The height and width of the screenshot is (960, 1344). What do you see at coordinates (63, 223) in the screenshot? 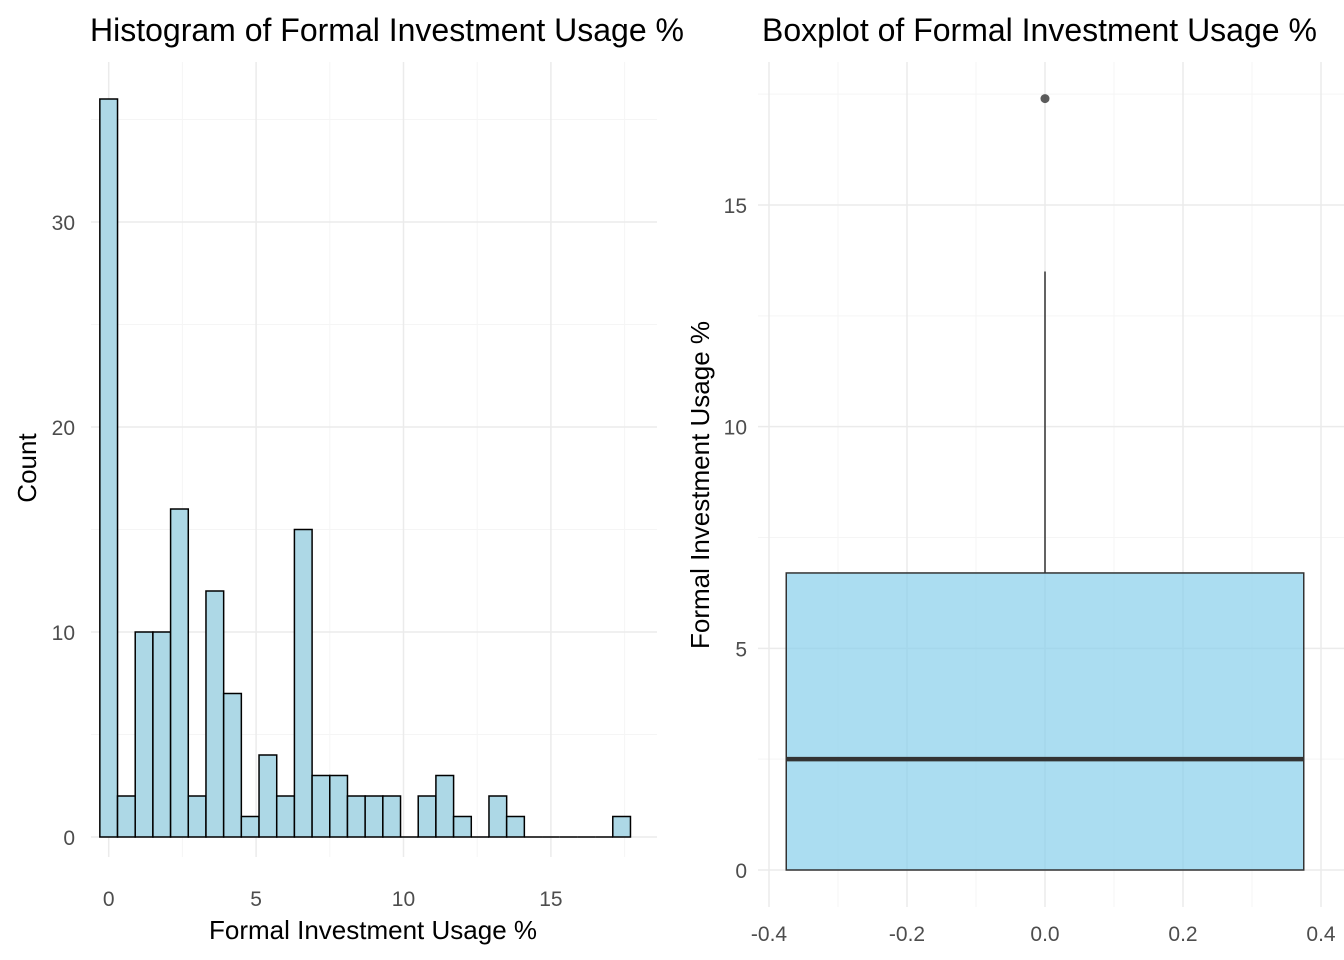
I see `histogram-y-tick-label: 30` at bounding box center [63, 223].